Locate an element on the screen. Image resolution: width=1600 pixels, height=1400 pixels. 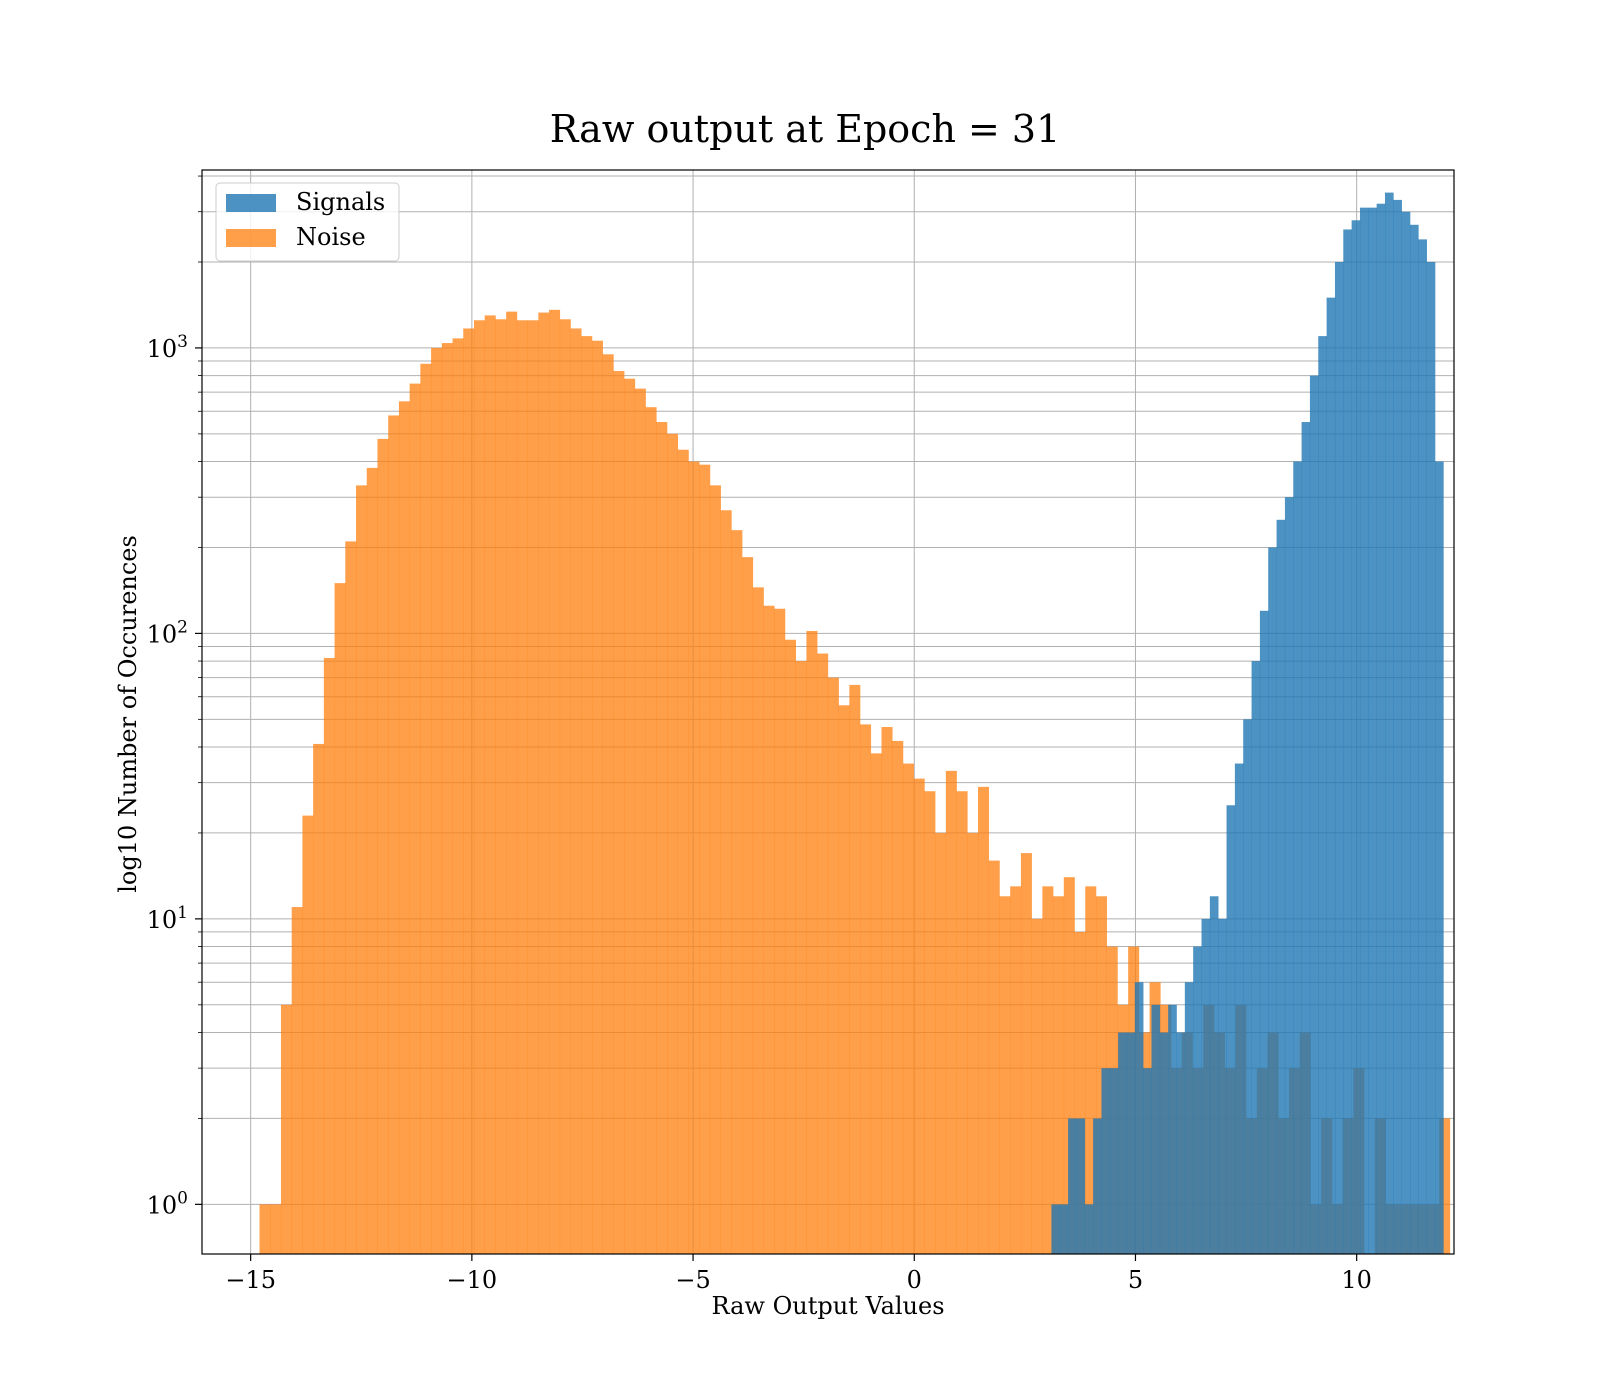
y-tick-label: 10² is located at coordinates (167, 632).